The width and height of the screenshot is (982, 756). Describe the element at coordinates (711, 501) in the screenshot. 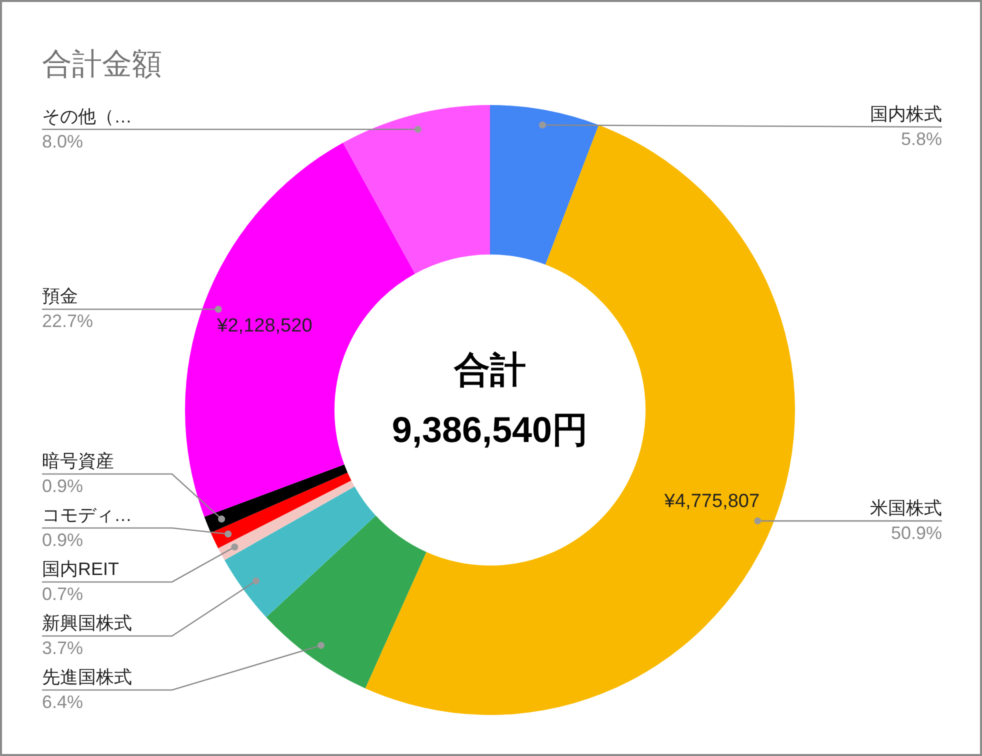

I see `data-label: ¥4,775,807` at that location.